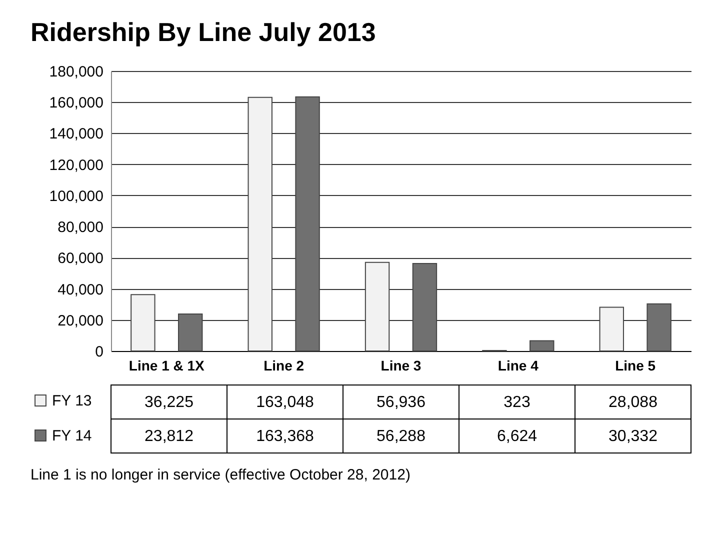  Describe the element at coordinates (401, 366) in the screenshot. I see `x-tick-label: Line 3` at that location.